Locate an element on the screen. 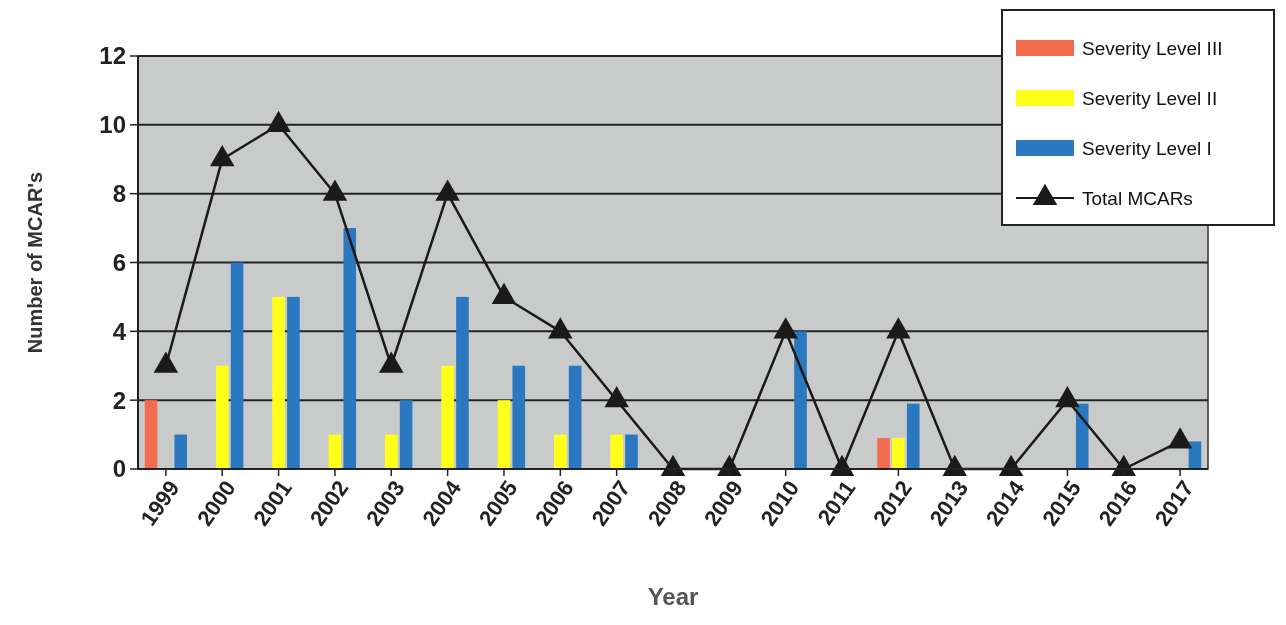 This screenshot has width=1286, height=625. legend-label: Severity Level II is located at coordinates (1150, 98).